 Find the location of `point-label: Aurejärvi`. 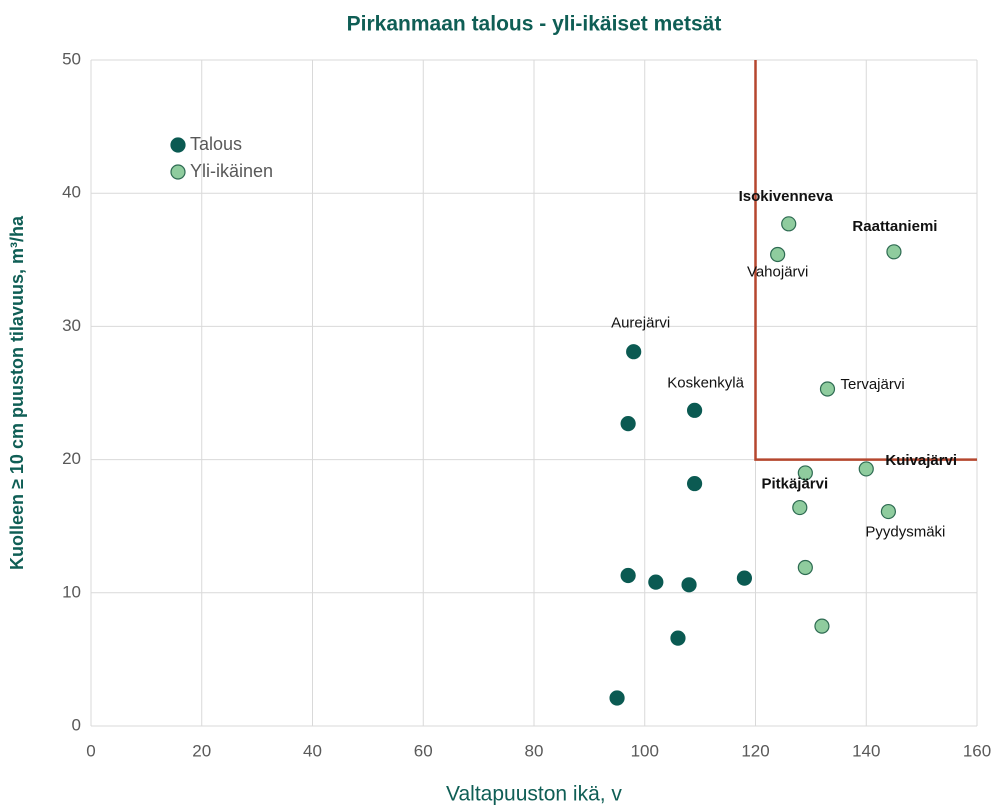

point-label: Aurejärvi is located at coordinates (640, 323).